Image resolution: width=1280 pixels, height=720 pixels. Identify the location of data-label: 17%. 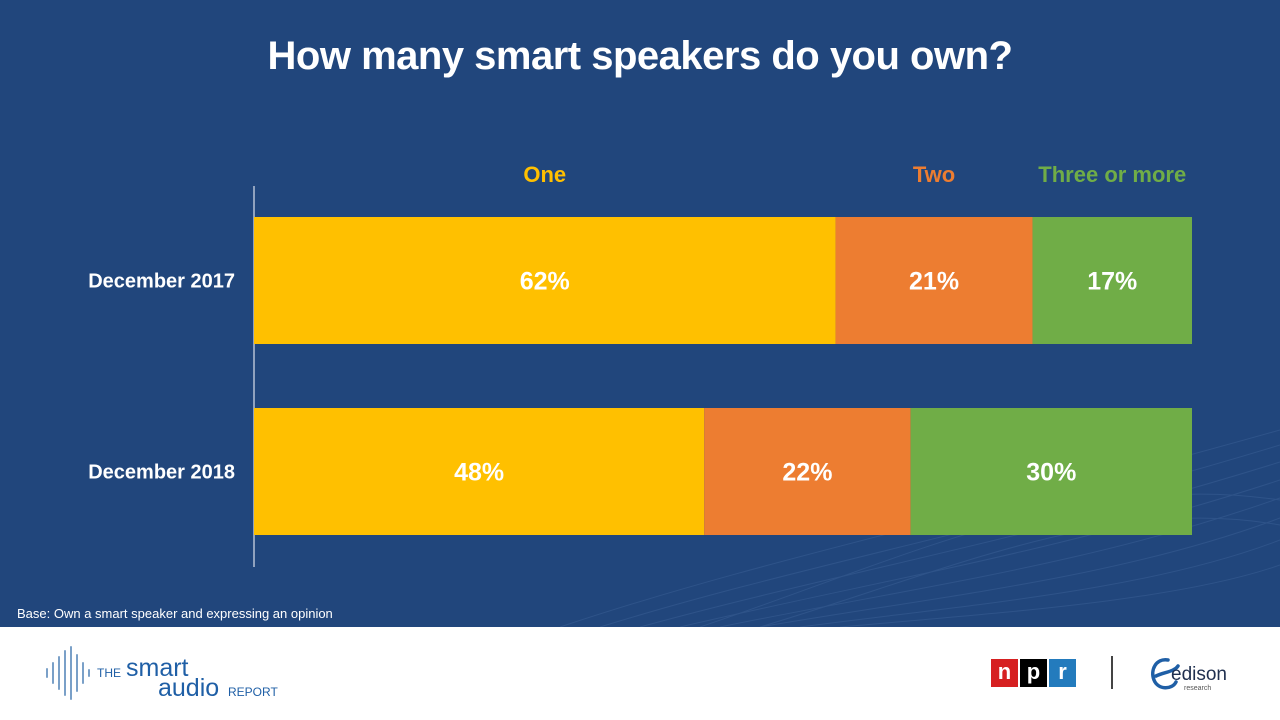
(1112, 282).